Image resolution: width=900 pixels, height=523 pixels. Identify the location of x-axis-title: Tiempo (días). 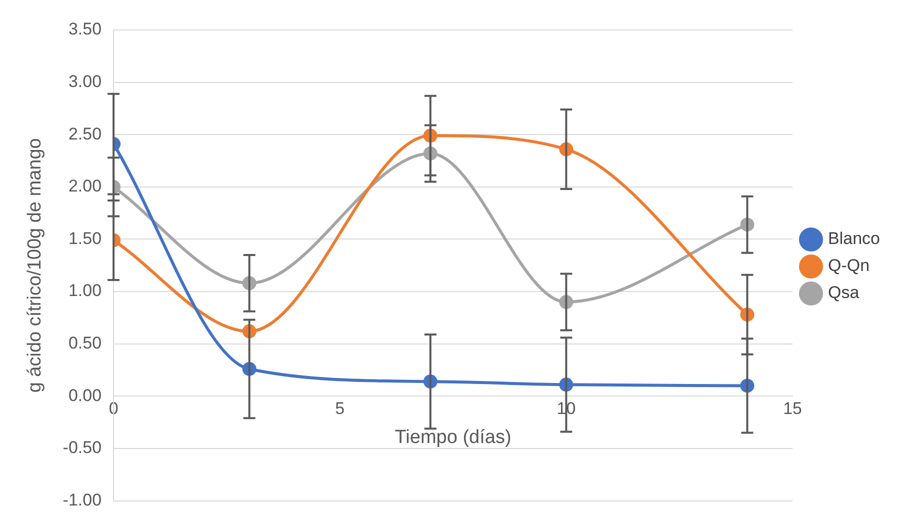
(453, 437).